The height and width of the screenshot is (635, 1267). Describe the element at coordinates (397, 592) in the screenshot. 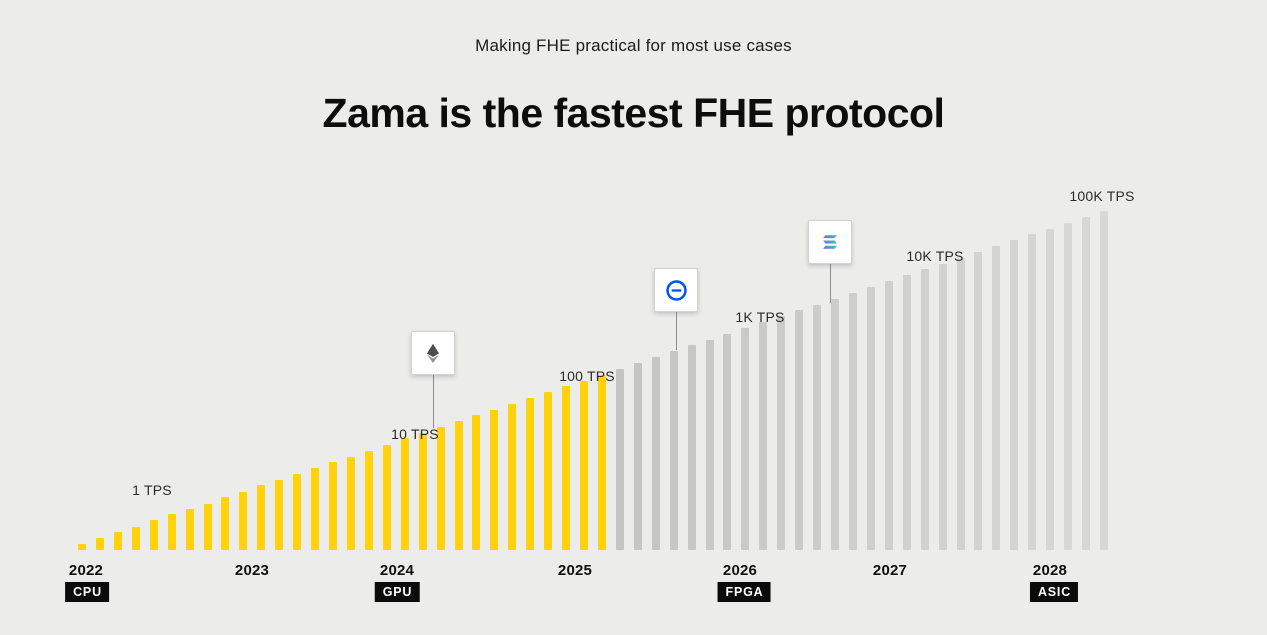

I see `hardware-badge: GPU` at that location.